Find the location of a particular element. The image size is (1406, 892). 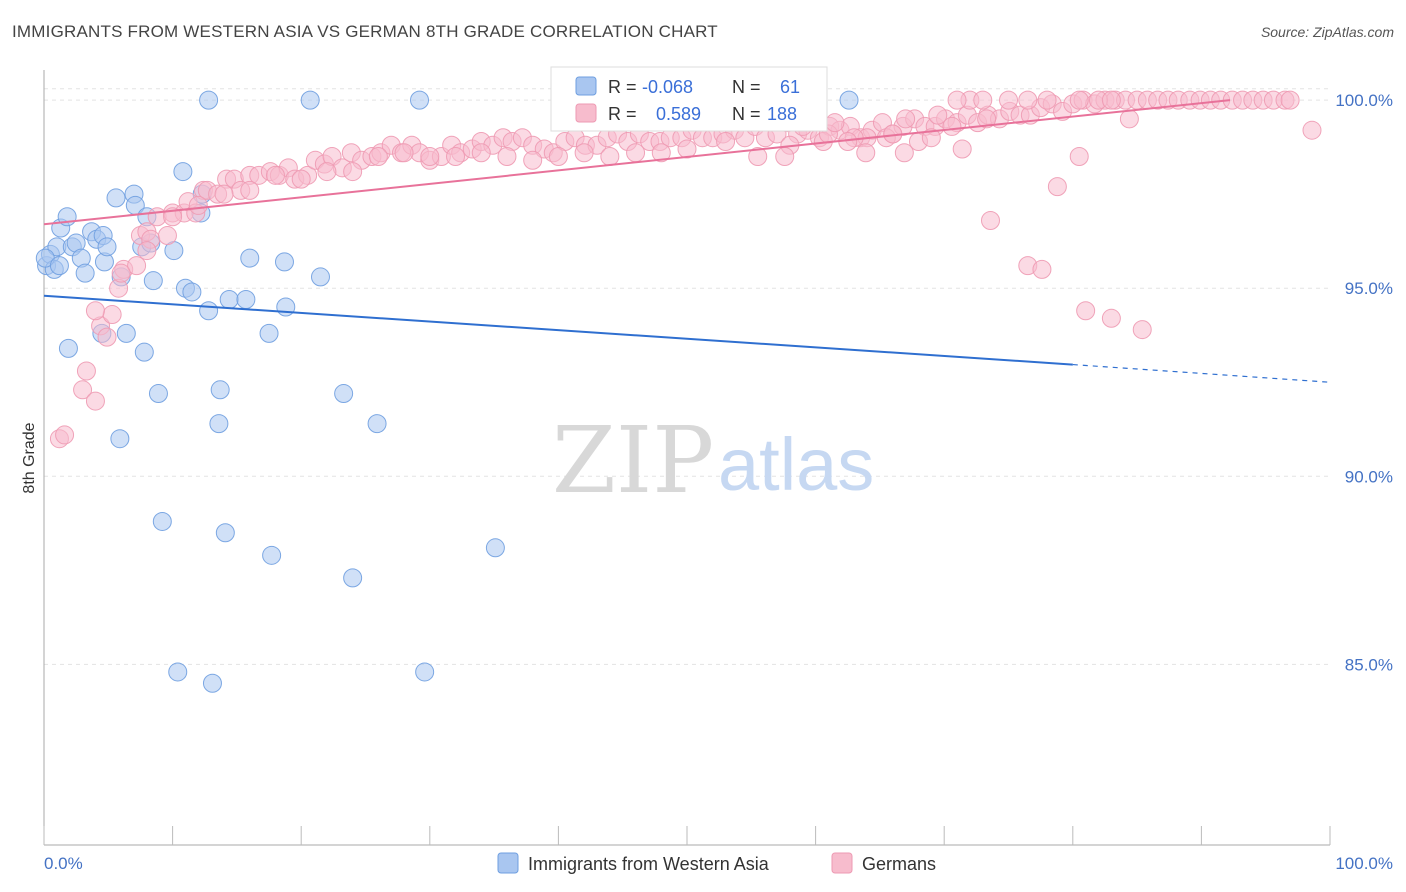

x-ticks is located at coordinates (687, 835).